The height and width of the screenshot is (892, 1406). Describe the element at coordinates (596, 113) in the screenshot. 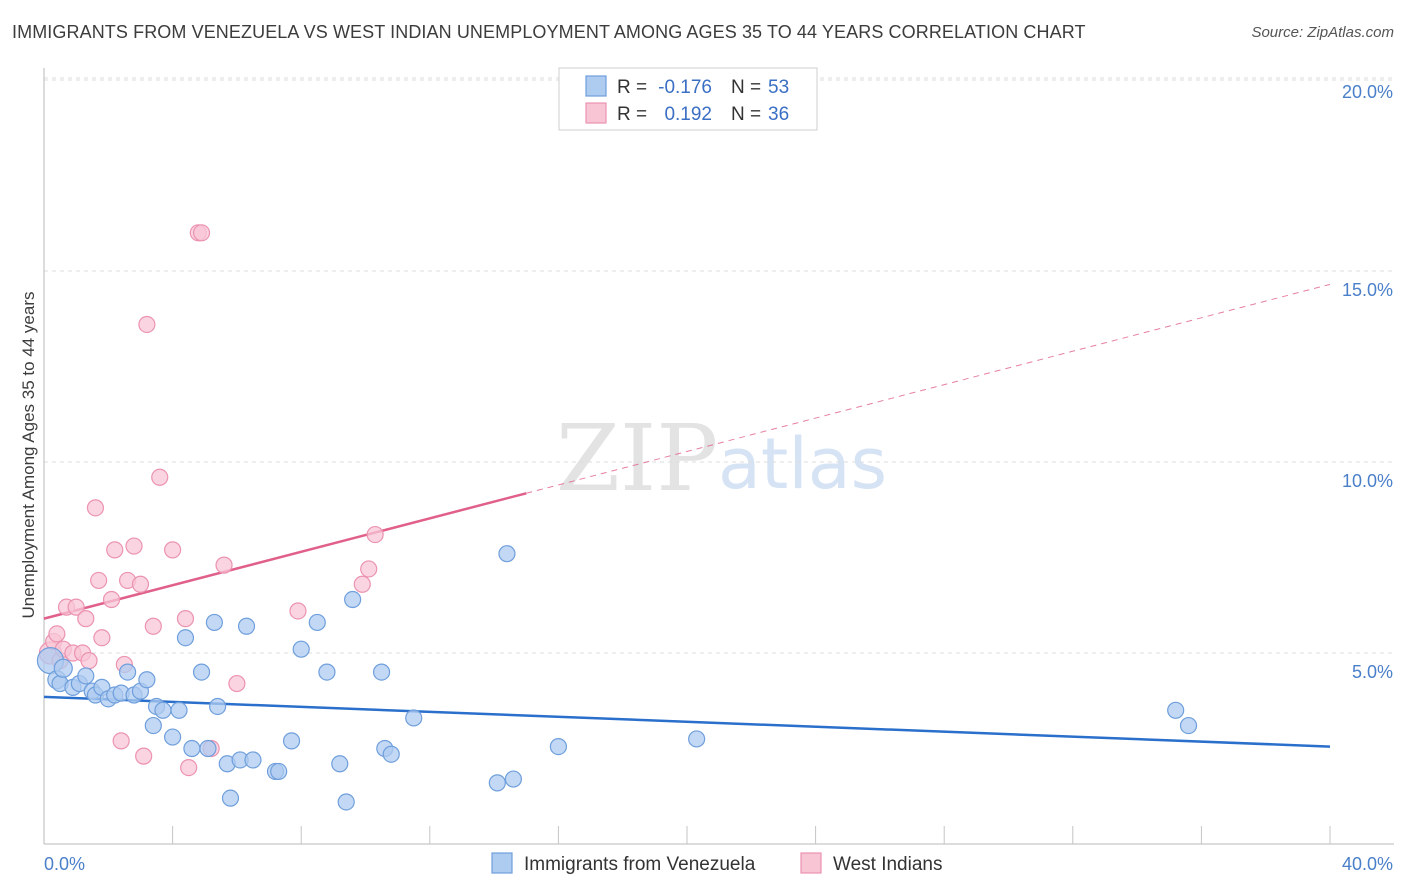

I see `legend-swatch-pink` at that location.